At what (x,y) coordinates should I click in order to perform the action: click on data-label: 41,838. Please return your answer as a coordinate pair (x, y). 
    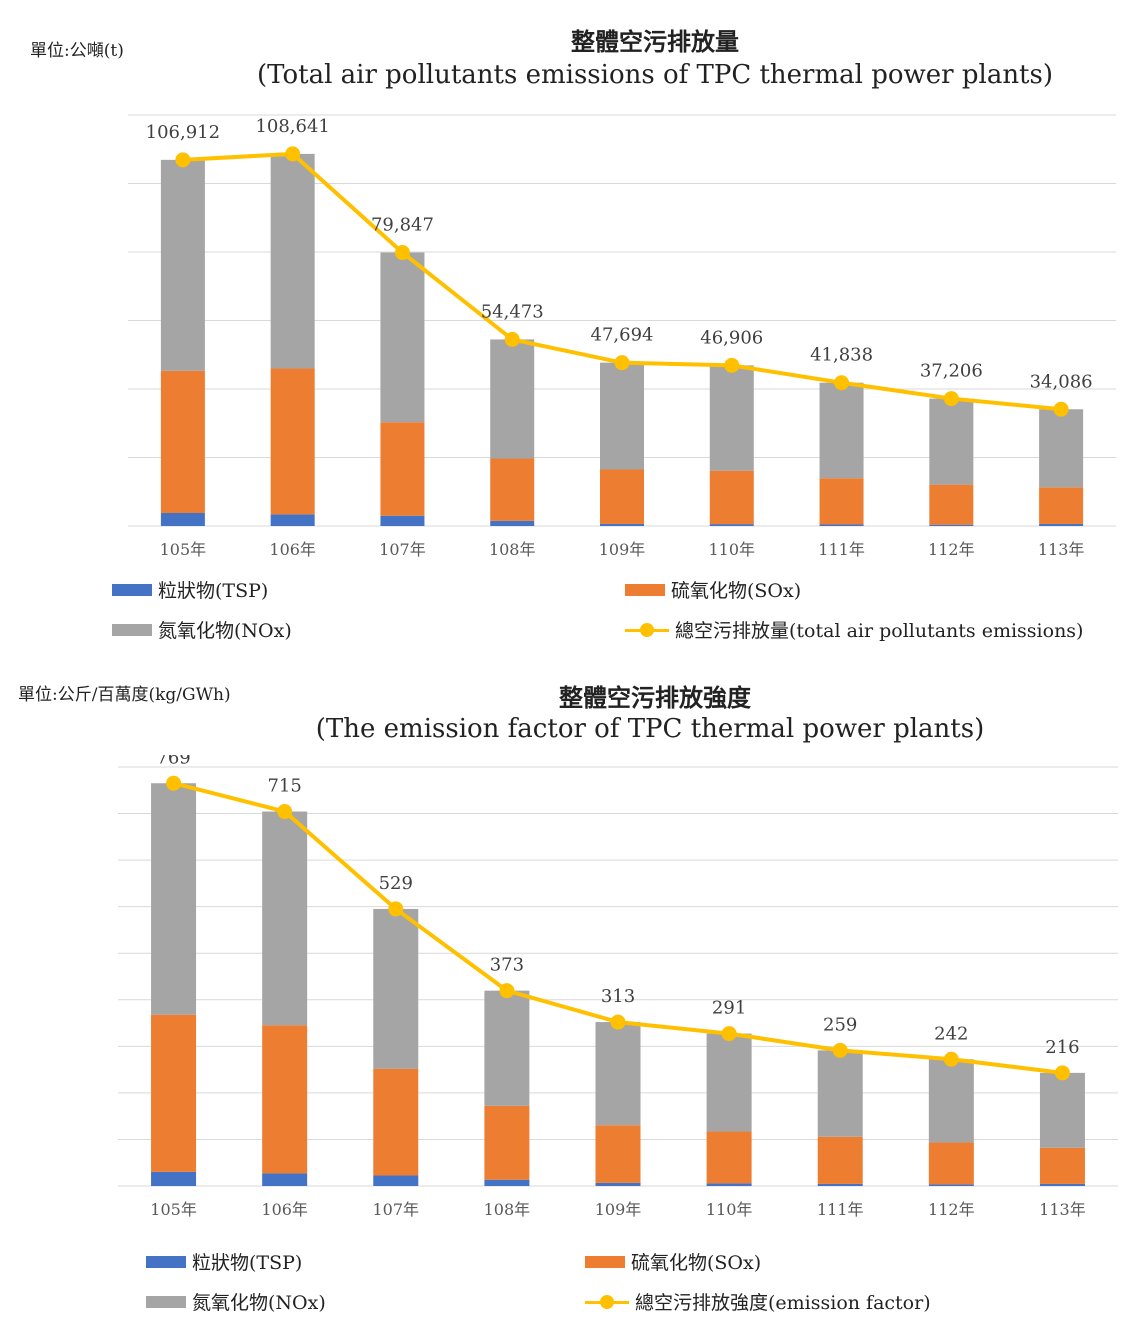
    Looking at the image, I should click on (841, 355).